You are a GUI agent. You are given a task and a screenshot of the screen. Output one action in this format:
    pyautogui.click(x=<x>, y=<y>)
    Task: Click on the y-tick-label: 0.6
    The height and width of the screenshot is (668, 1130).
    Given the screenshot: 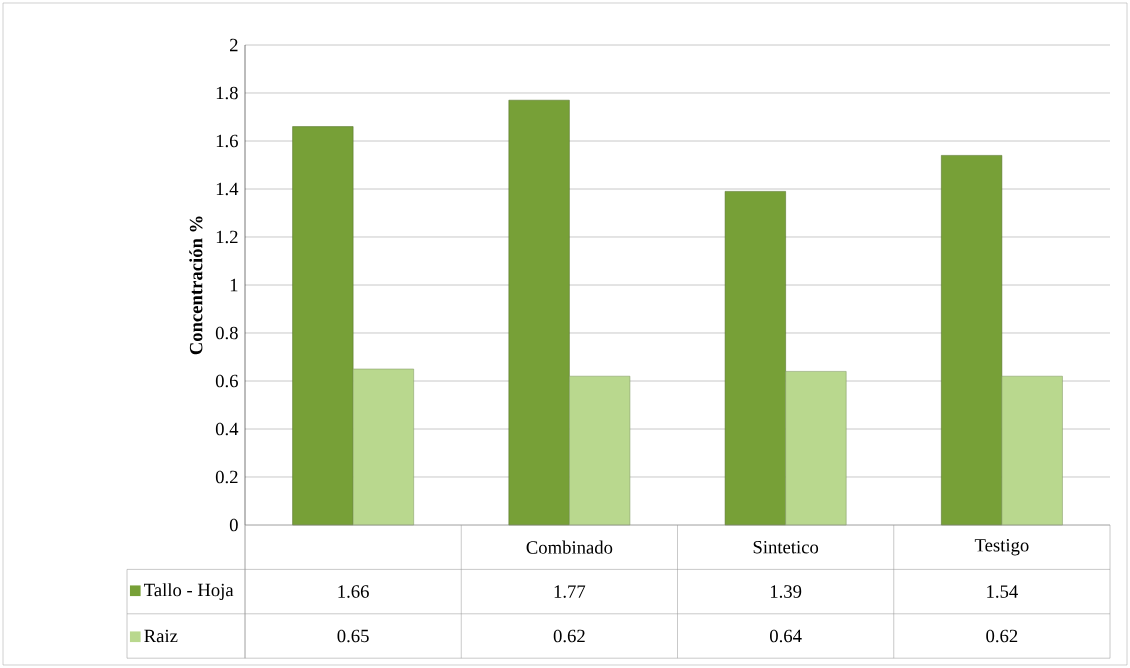 What is the action you would take?
    pyautogui.click(x=226, y=381)
    